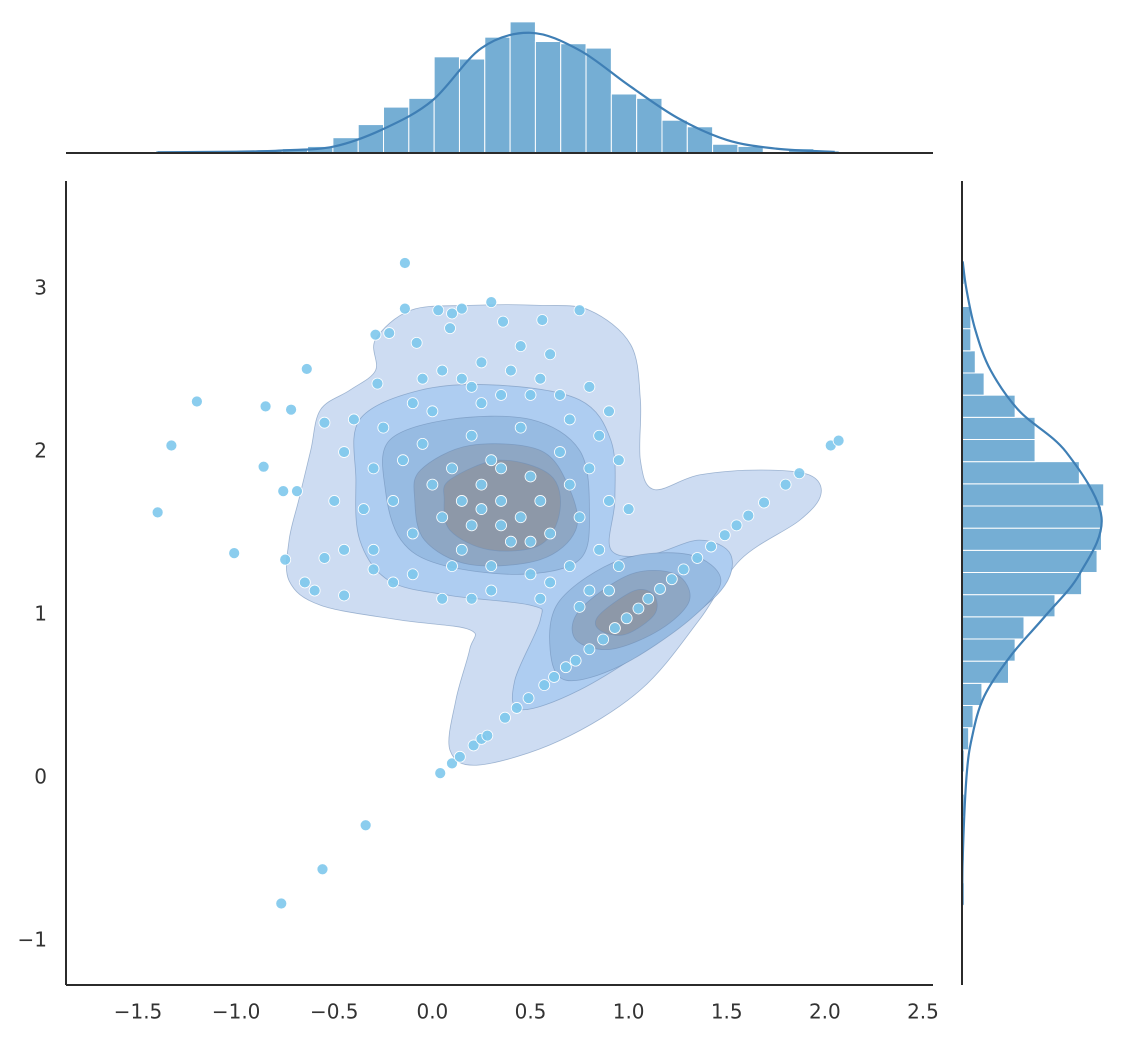  What do you see at coordinates (727, 1012) in the screenshot?
I see `x-tick-label: 1.5` at bounding box center [727, 1012].